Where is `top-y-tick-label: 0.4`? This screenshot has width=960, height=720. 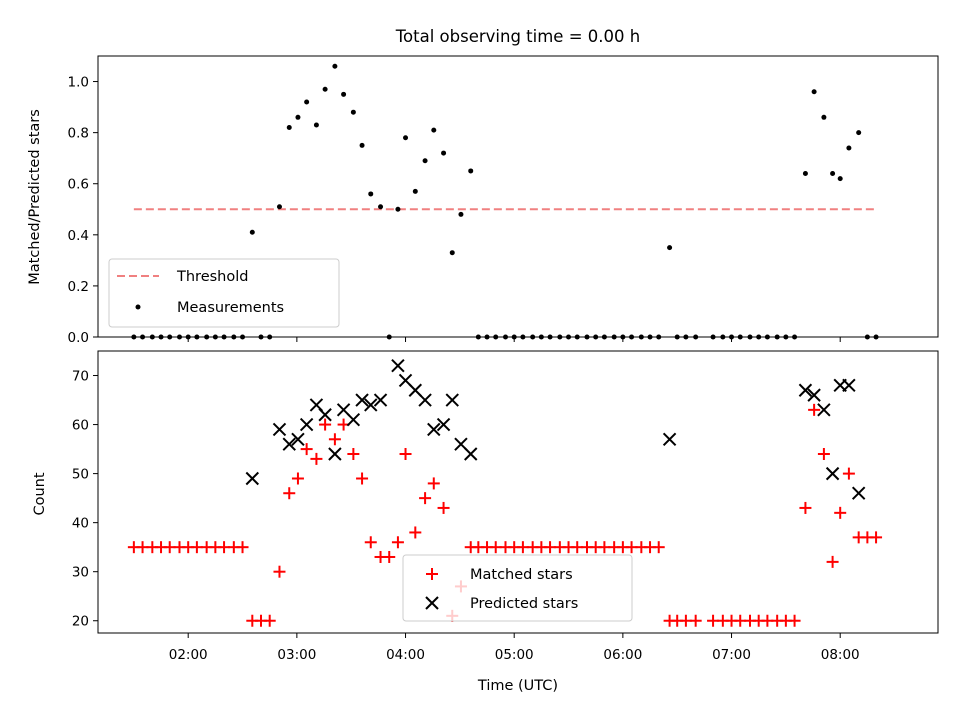 top-y-tick-label: 0.4 is located at coordinates (78, 236).